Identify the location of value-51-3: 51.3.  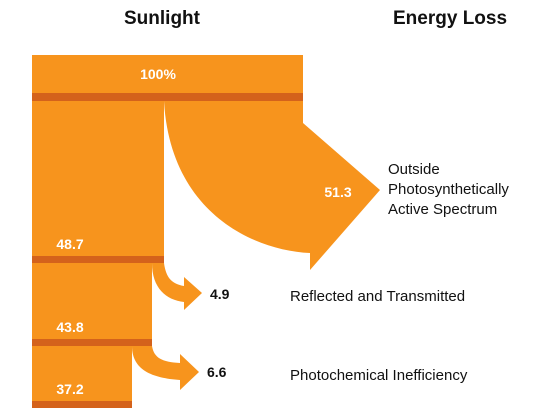
(337, 192).